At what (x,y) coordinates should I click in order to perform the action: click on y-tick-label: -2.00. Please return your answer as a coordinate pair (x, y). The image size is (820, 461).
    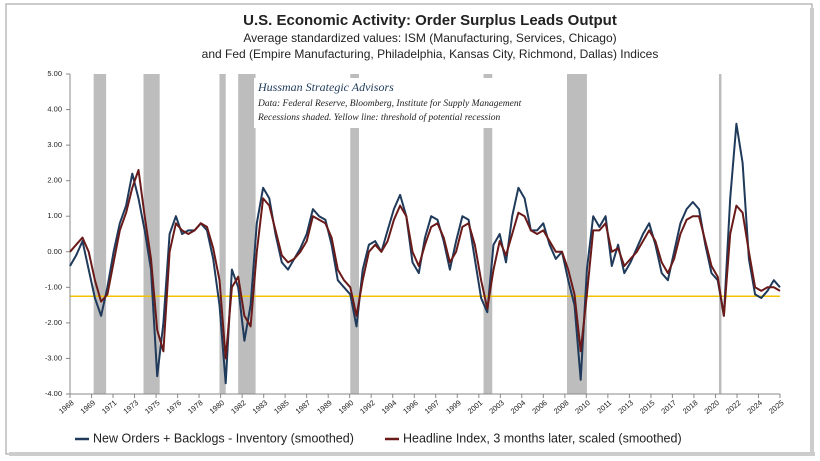
    Looking at the image, I should click on (53, 322).